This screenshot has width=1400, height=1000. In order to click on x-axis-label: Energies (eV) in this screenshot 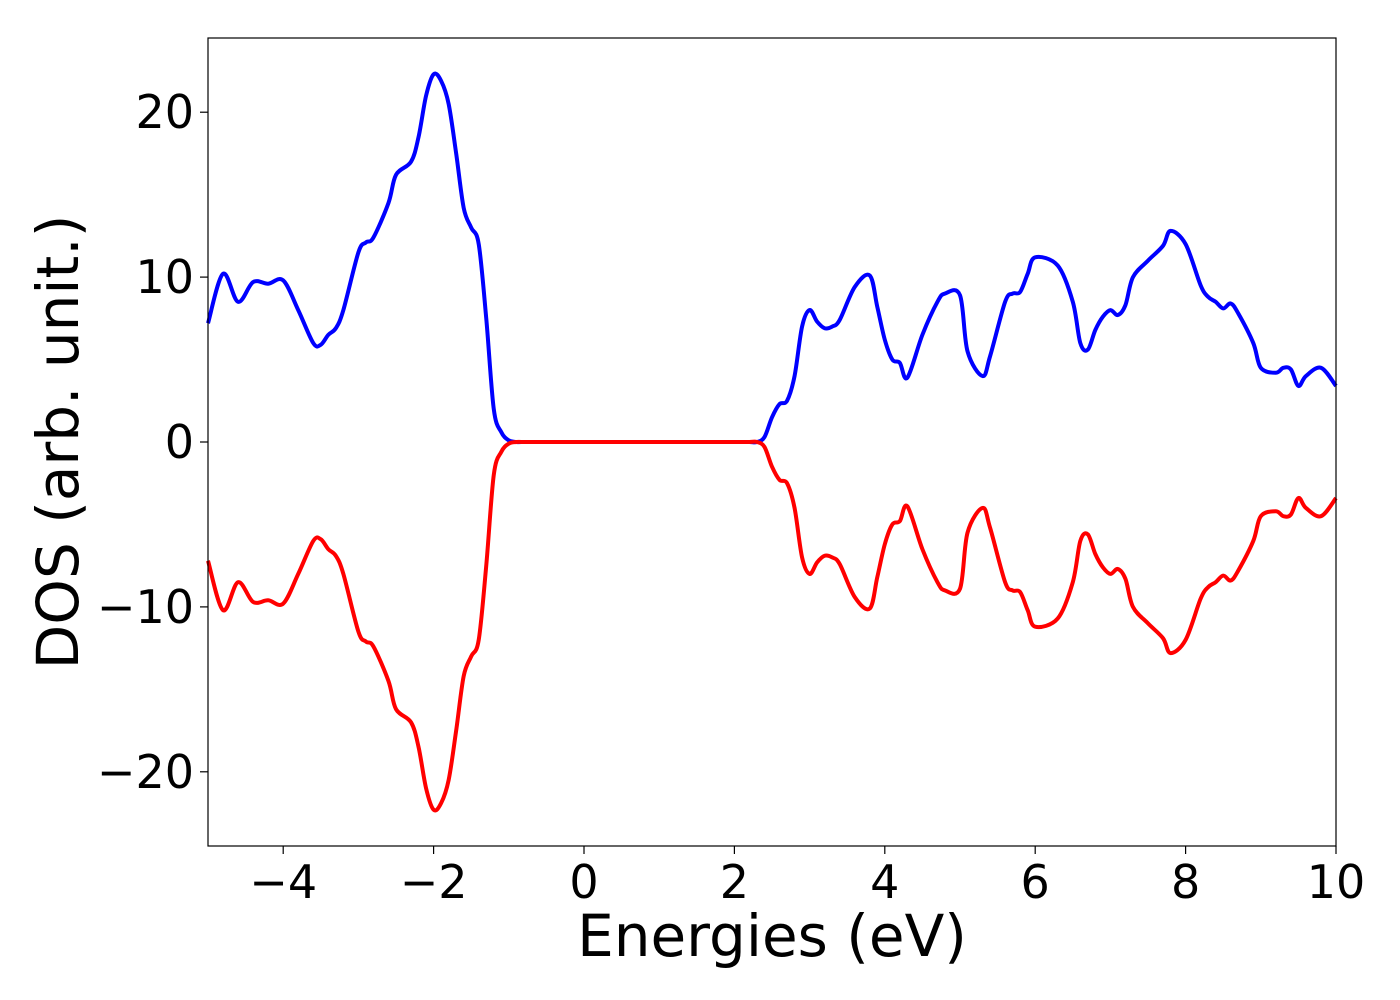, I will do `click(772, 936)`.